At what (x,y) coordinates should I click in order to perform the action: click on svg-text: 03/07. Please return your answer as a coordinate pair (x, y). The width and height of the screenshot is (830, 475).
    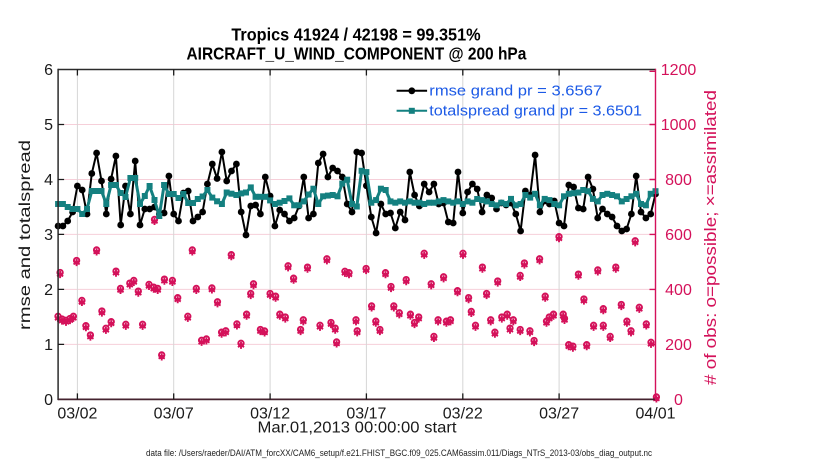
    Looking at the image, I should click on (174, 414).